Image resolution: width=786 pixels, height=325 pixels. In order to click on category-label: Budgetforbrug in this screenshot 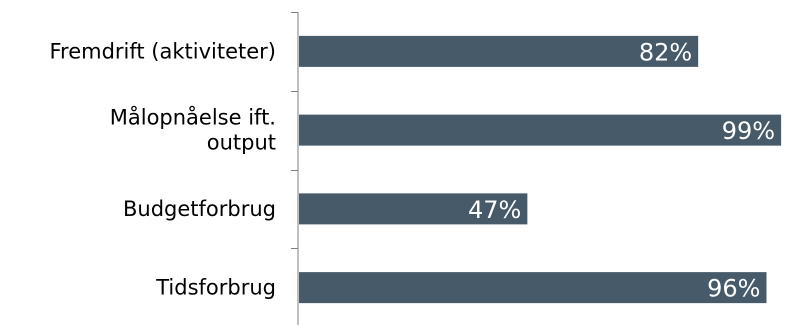, I will do `click(199, 209)`.